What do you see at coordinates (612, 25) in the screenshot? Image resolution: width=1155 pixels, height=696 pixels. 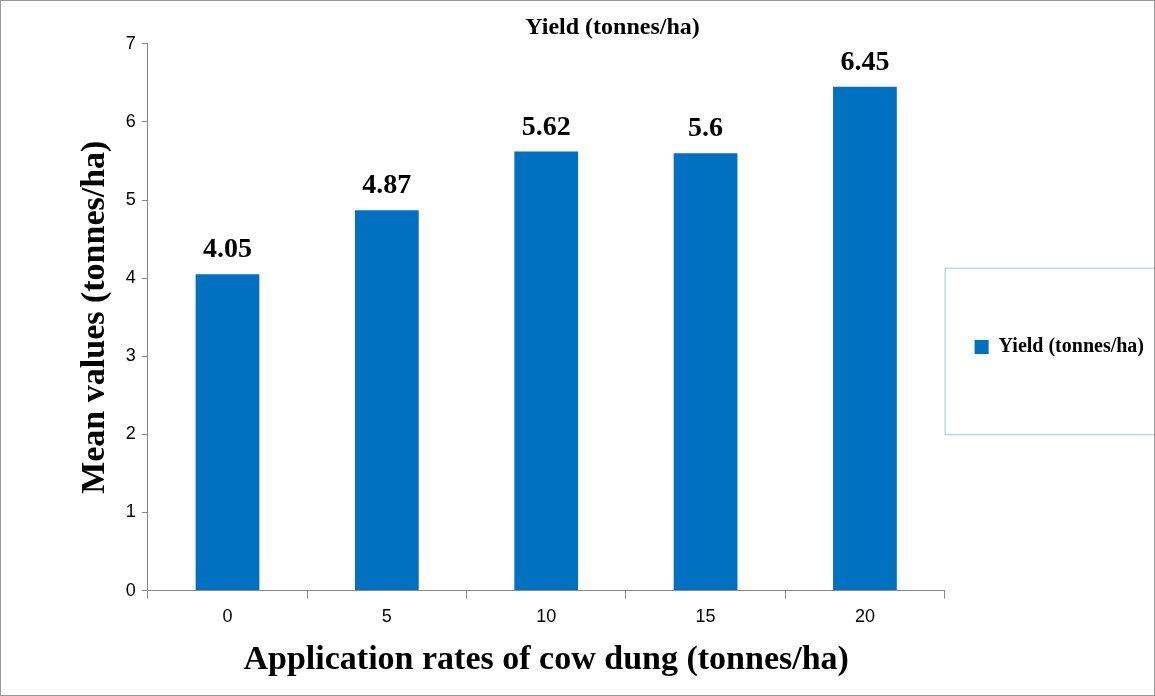 I see `chart-title: Yield (tonnes/ha)` at bounding box center [612, 25].